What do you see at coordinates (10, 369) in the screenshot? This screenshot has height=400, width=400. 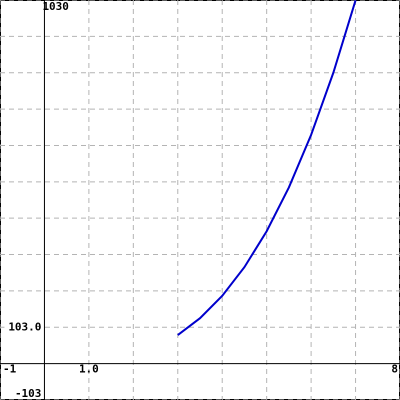 I see `x-tick-label: -1` at bounding box center [10, 369].